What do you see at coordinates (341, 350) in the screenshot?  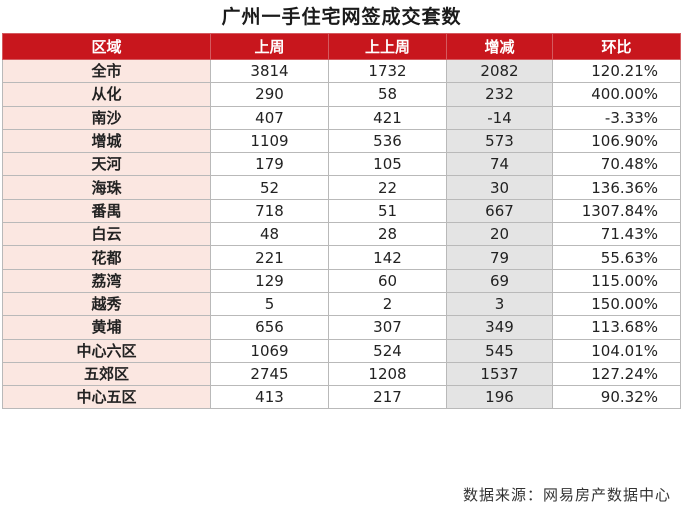 I see `table-row: 中心六区 1069 524 545 104.01%` at bounding box center [341, 350].